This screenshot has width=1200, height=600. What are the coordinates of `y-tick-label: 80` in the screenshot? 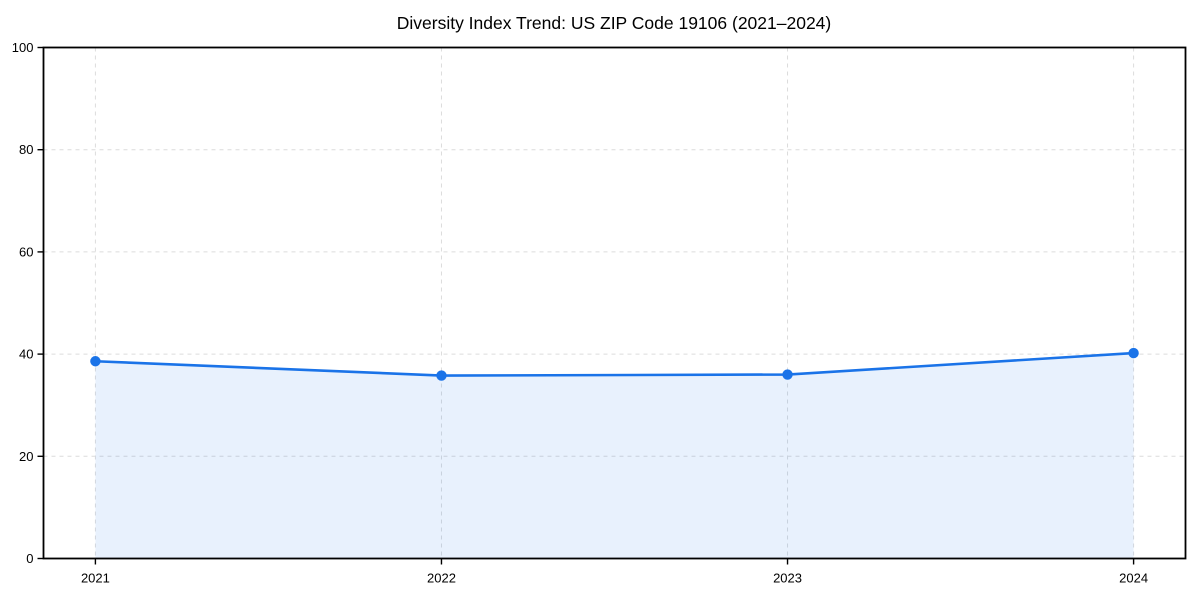 It's located at (26, 149).